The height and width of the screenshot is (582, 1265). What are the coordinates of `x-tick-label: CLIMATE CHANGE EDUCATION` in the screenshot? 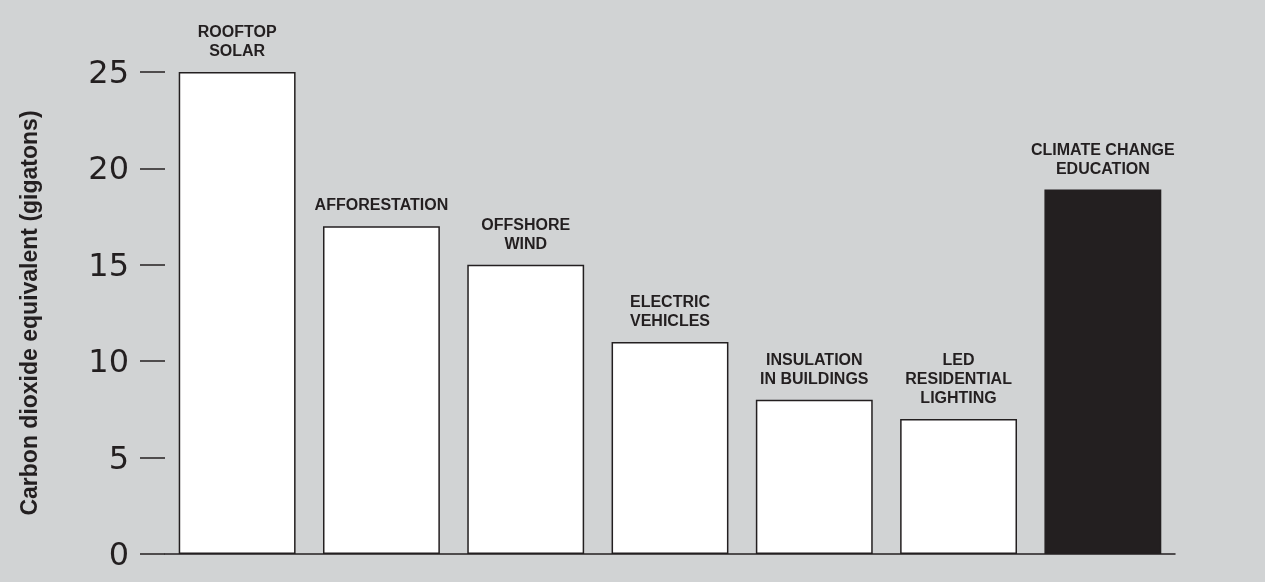 It's located at (1103, 158).